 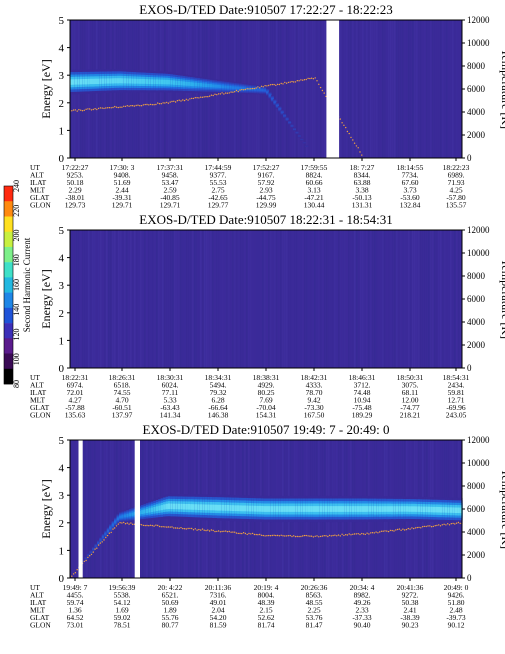 I want to click on table-cell: 2.59, so click(x=169, y=190).